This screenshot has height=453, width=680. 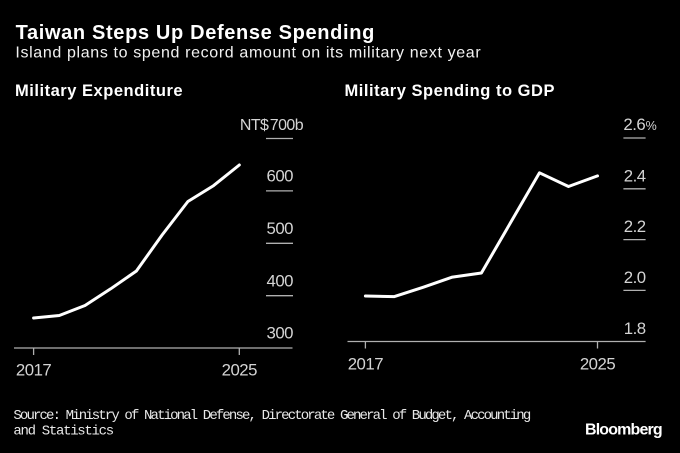 What do you see at coordinates (635, 226) in the screenshot?
I see `svg-text: 2.2` at bounding box center [635, 226].